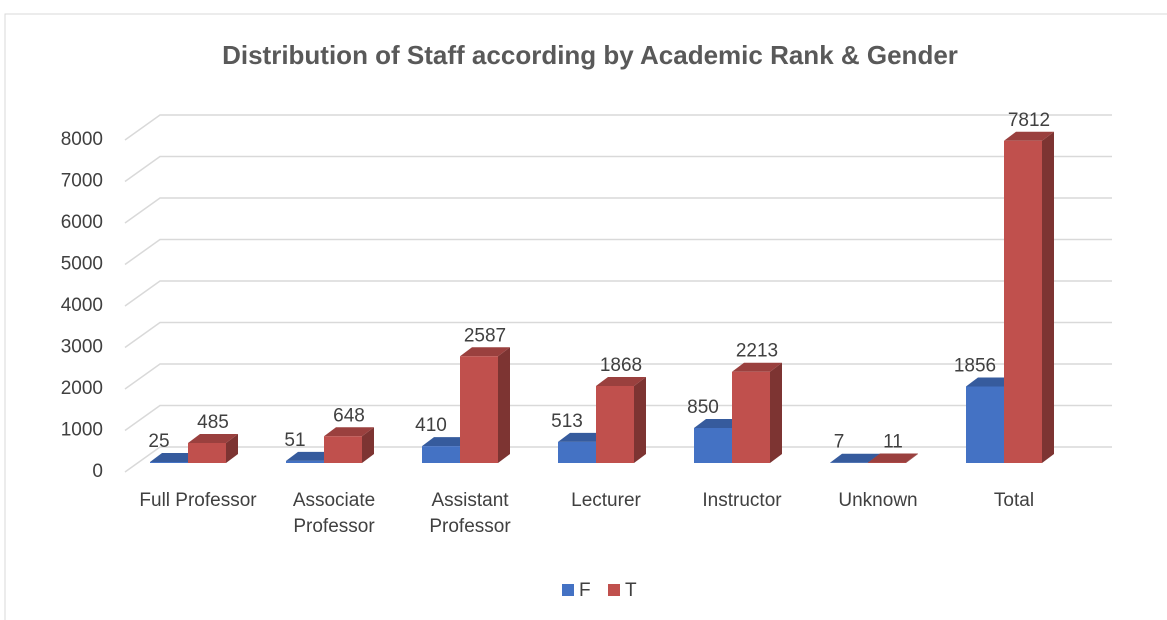 The image size is (1167, 620). Describe the element at coordinates (431, 425) in the screenshot. I see `data-label: 410` at that location.